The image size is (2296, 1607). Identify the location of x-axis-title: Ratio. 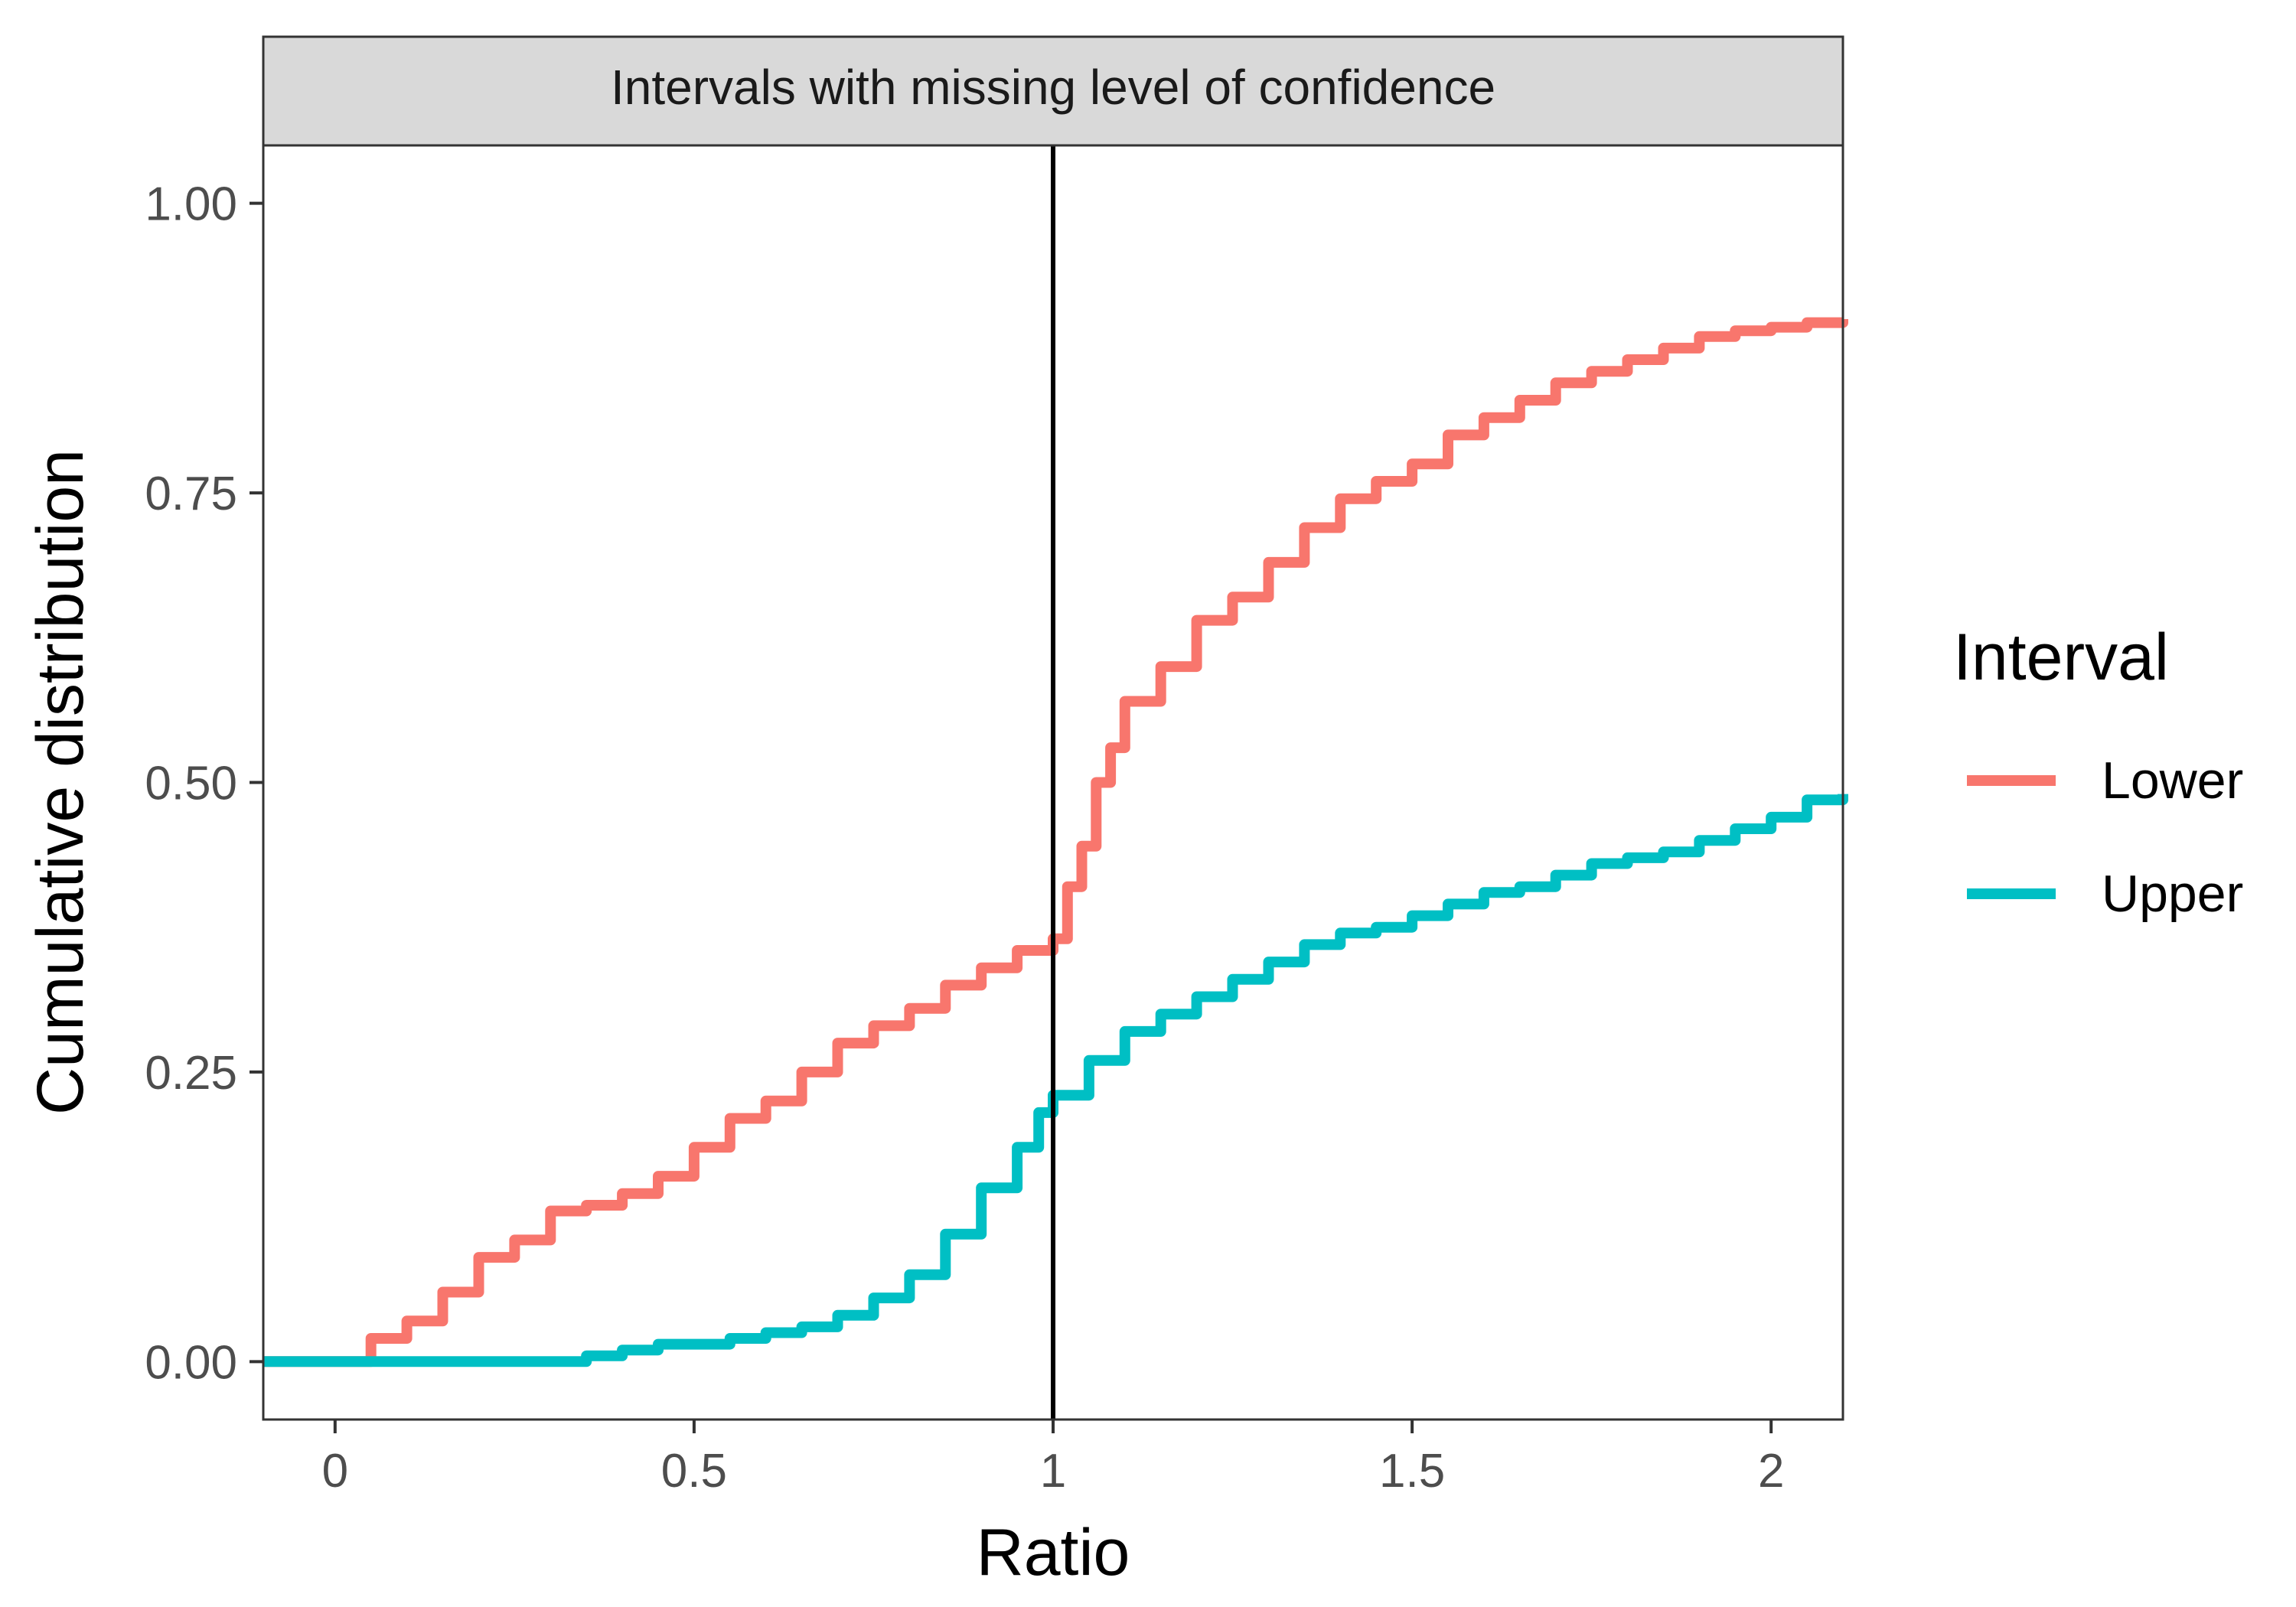
(1053, 1552).